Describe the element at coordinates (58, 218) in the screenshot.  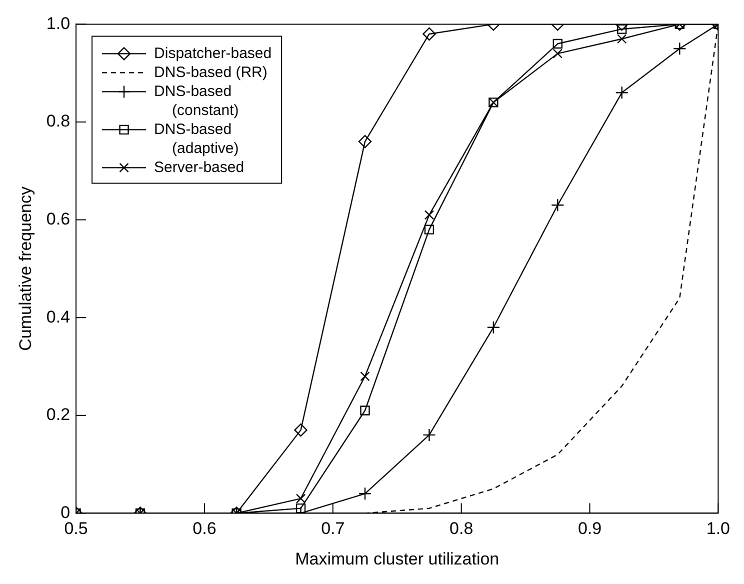
I see `y-tick-label: 0.6` at that location.